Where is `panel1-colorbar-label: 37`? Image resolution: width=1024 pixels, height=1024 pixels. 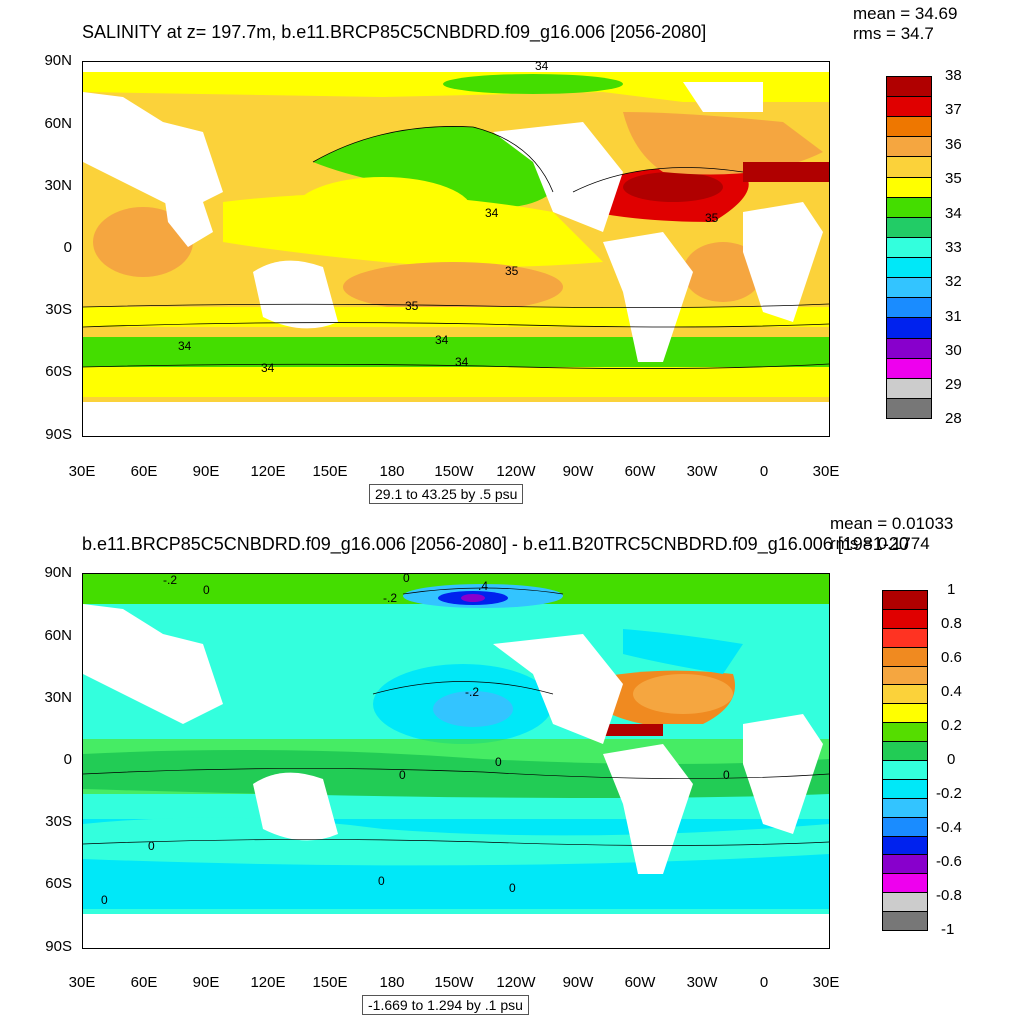
panel1-colorbar-label: 37 is located at coordinates (953, 109).